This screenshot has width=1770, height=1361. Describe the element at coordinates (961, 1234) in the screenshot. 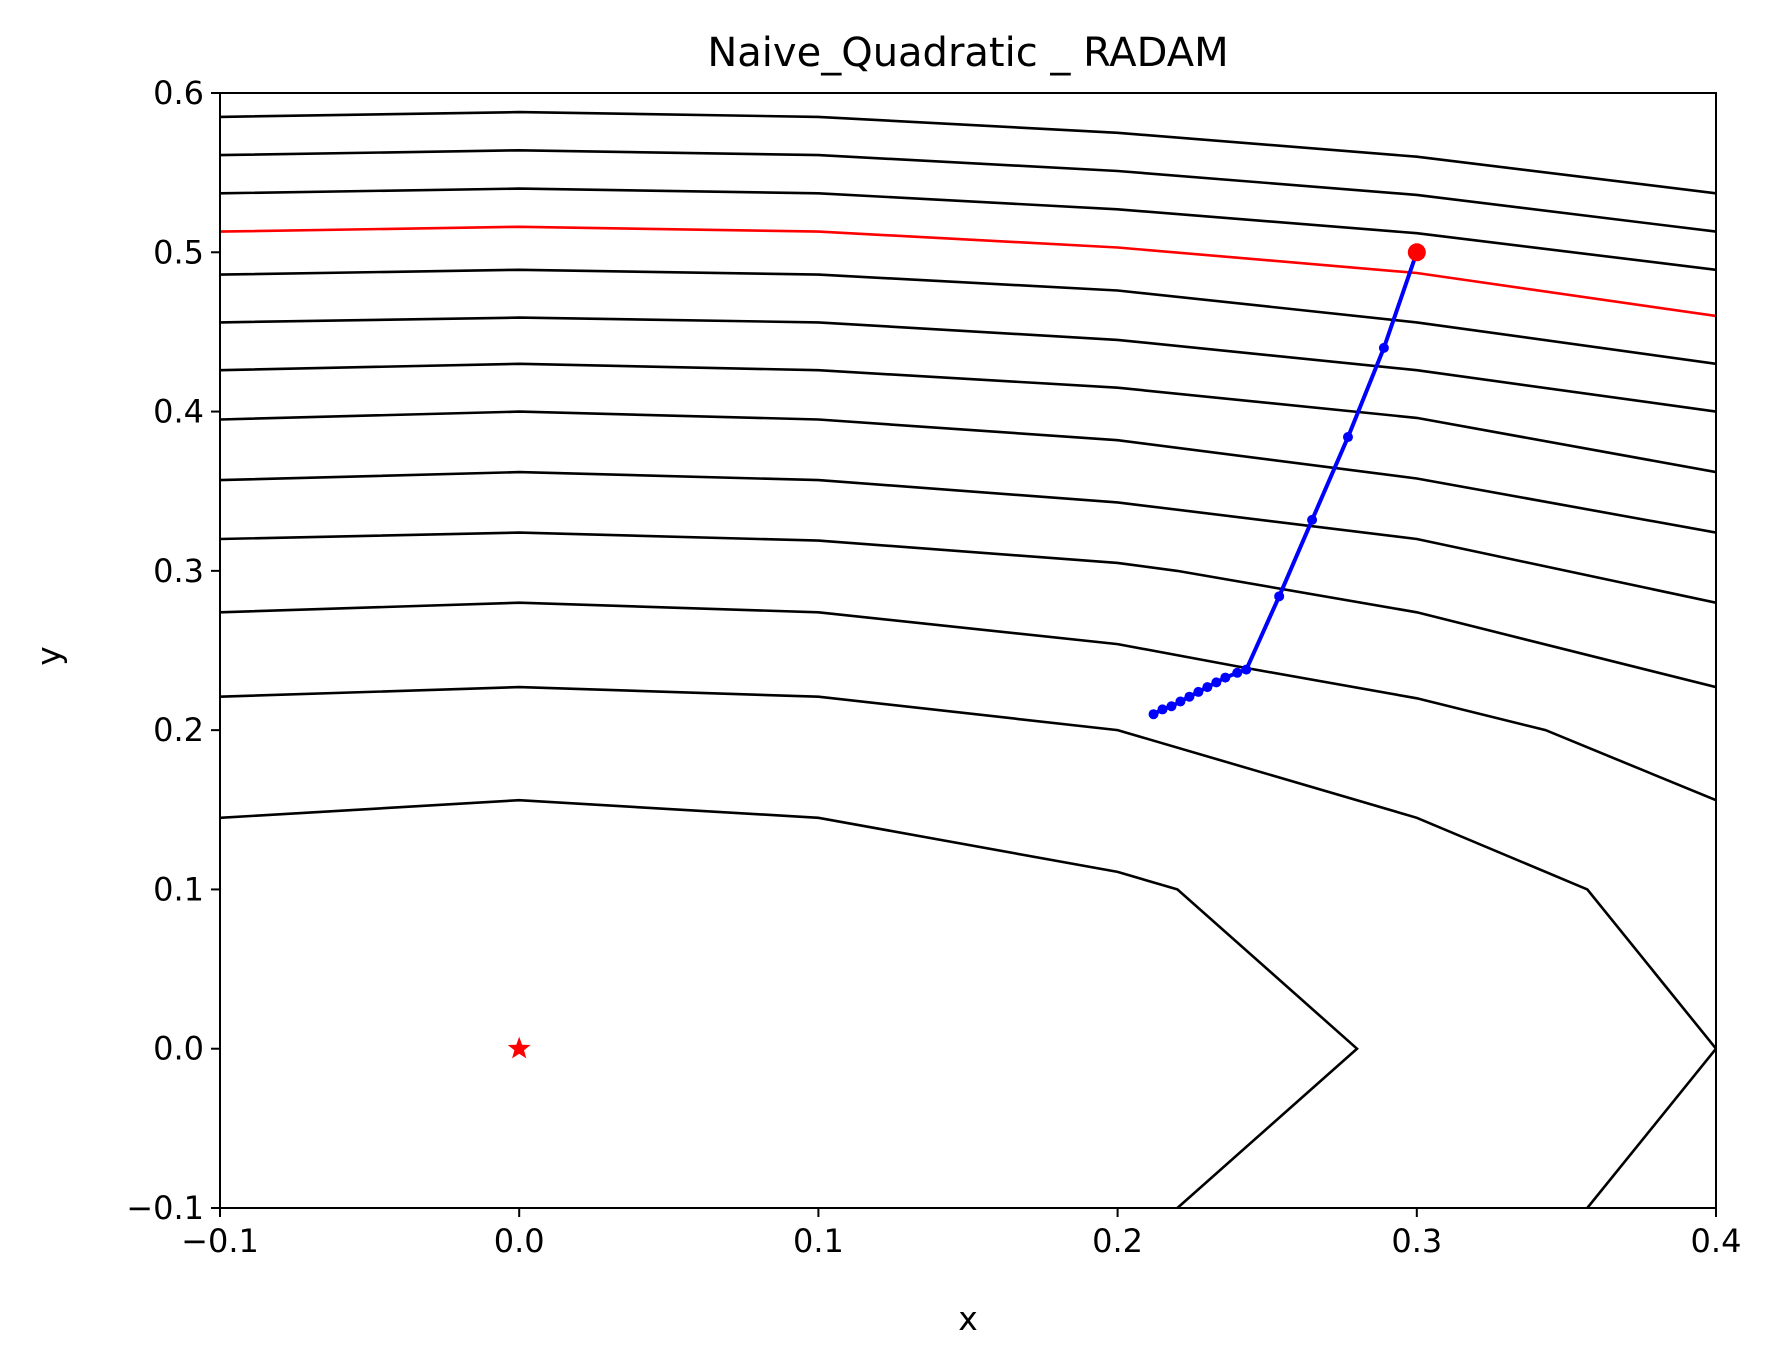

I see `x-axis-ticks: −0.1 0.0 0.1 0.2 0.3 0.4` at that location.